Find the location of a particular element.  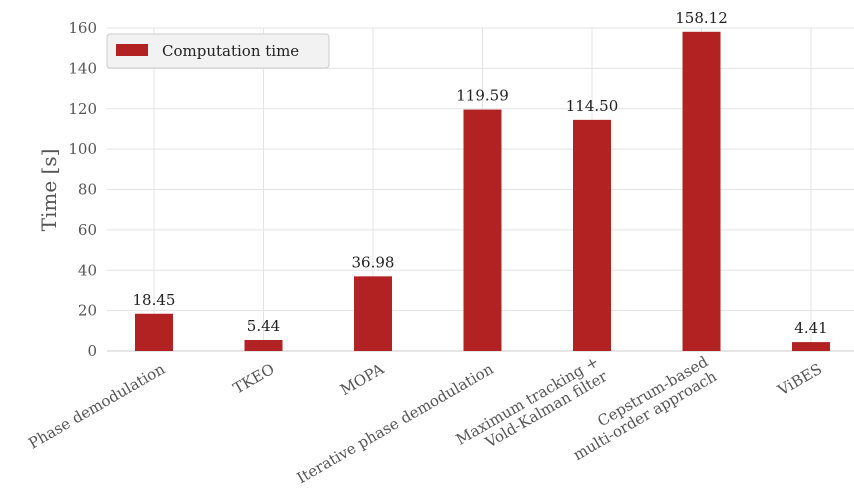

legend-swatch is located at coordinates (132, 50).